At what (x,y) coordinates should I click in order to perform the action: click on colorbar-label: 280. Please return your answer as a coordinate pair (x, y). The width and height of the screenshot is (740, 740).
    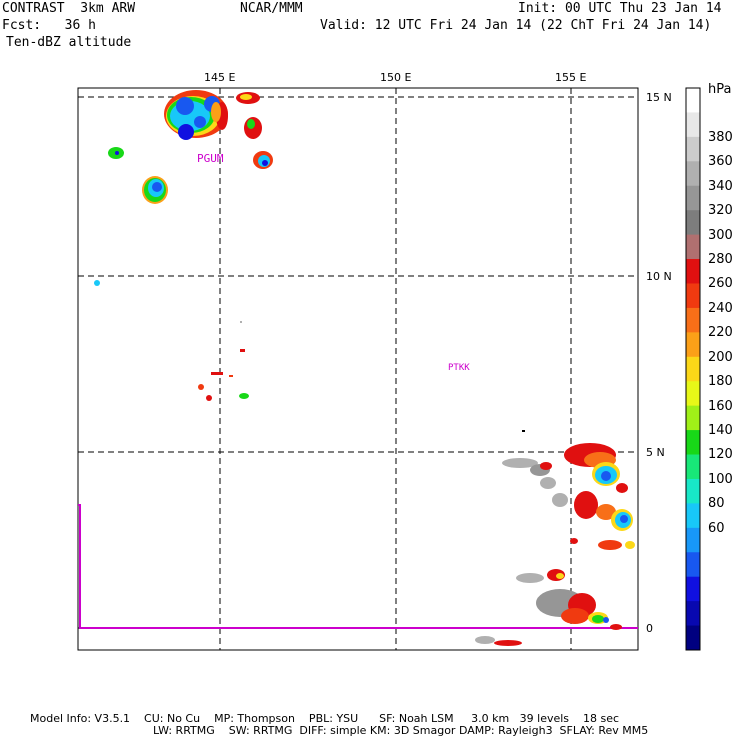
    Looking at the image, I should click on (720, 259).